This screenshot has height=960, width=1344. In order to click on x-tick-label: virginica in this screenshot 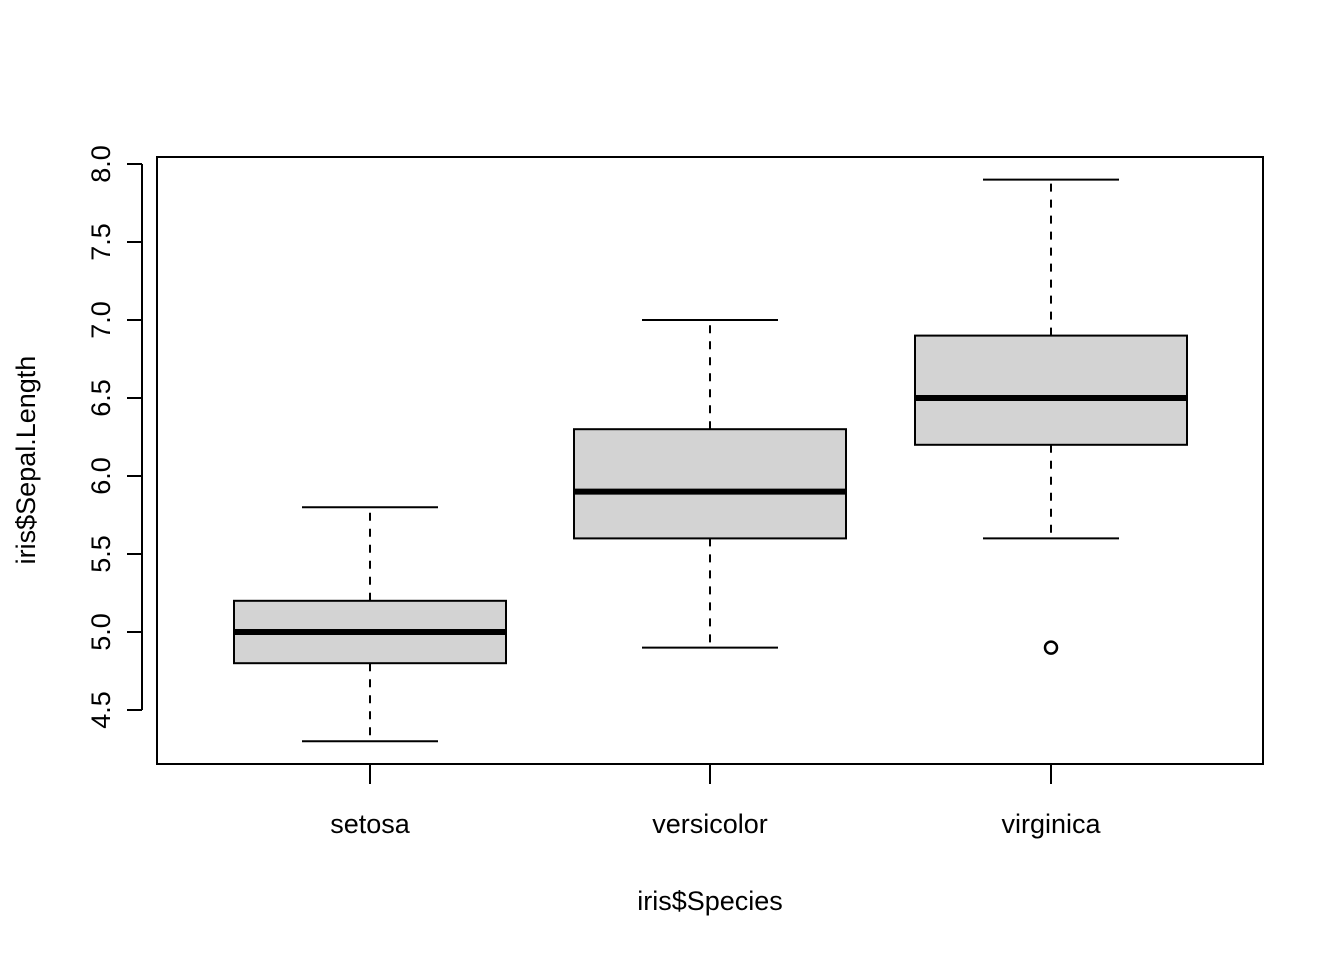, I will do `click(1051, 824)`.